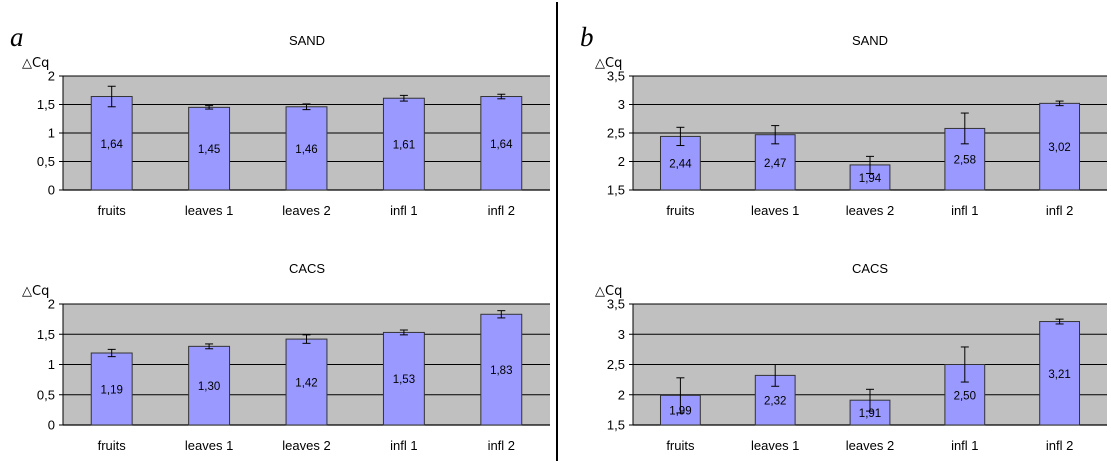 This screenshot has width=1111, height=463. I want to click on data-label: 2,47, so click(775, 164).